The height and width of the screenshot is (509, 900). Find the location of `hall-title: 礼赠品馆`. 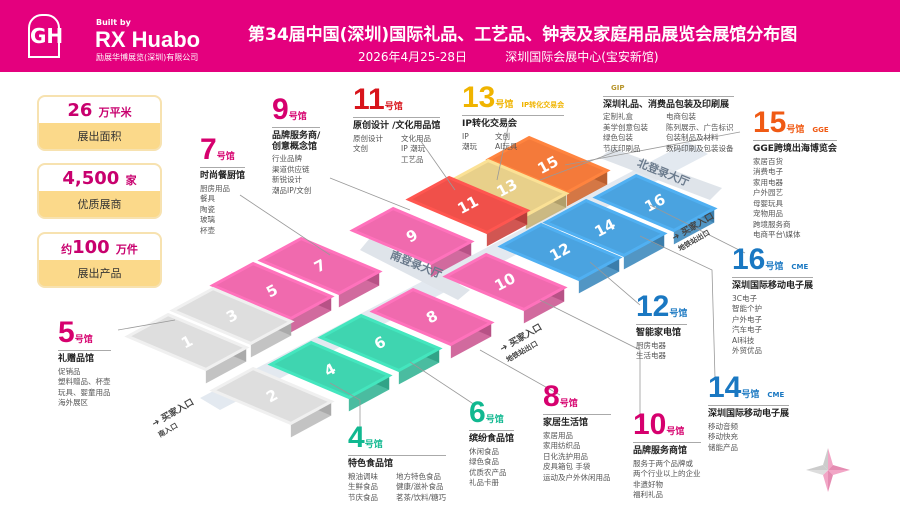

hall-title: 礼赠品馆 is located at coordinates (76, 359).